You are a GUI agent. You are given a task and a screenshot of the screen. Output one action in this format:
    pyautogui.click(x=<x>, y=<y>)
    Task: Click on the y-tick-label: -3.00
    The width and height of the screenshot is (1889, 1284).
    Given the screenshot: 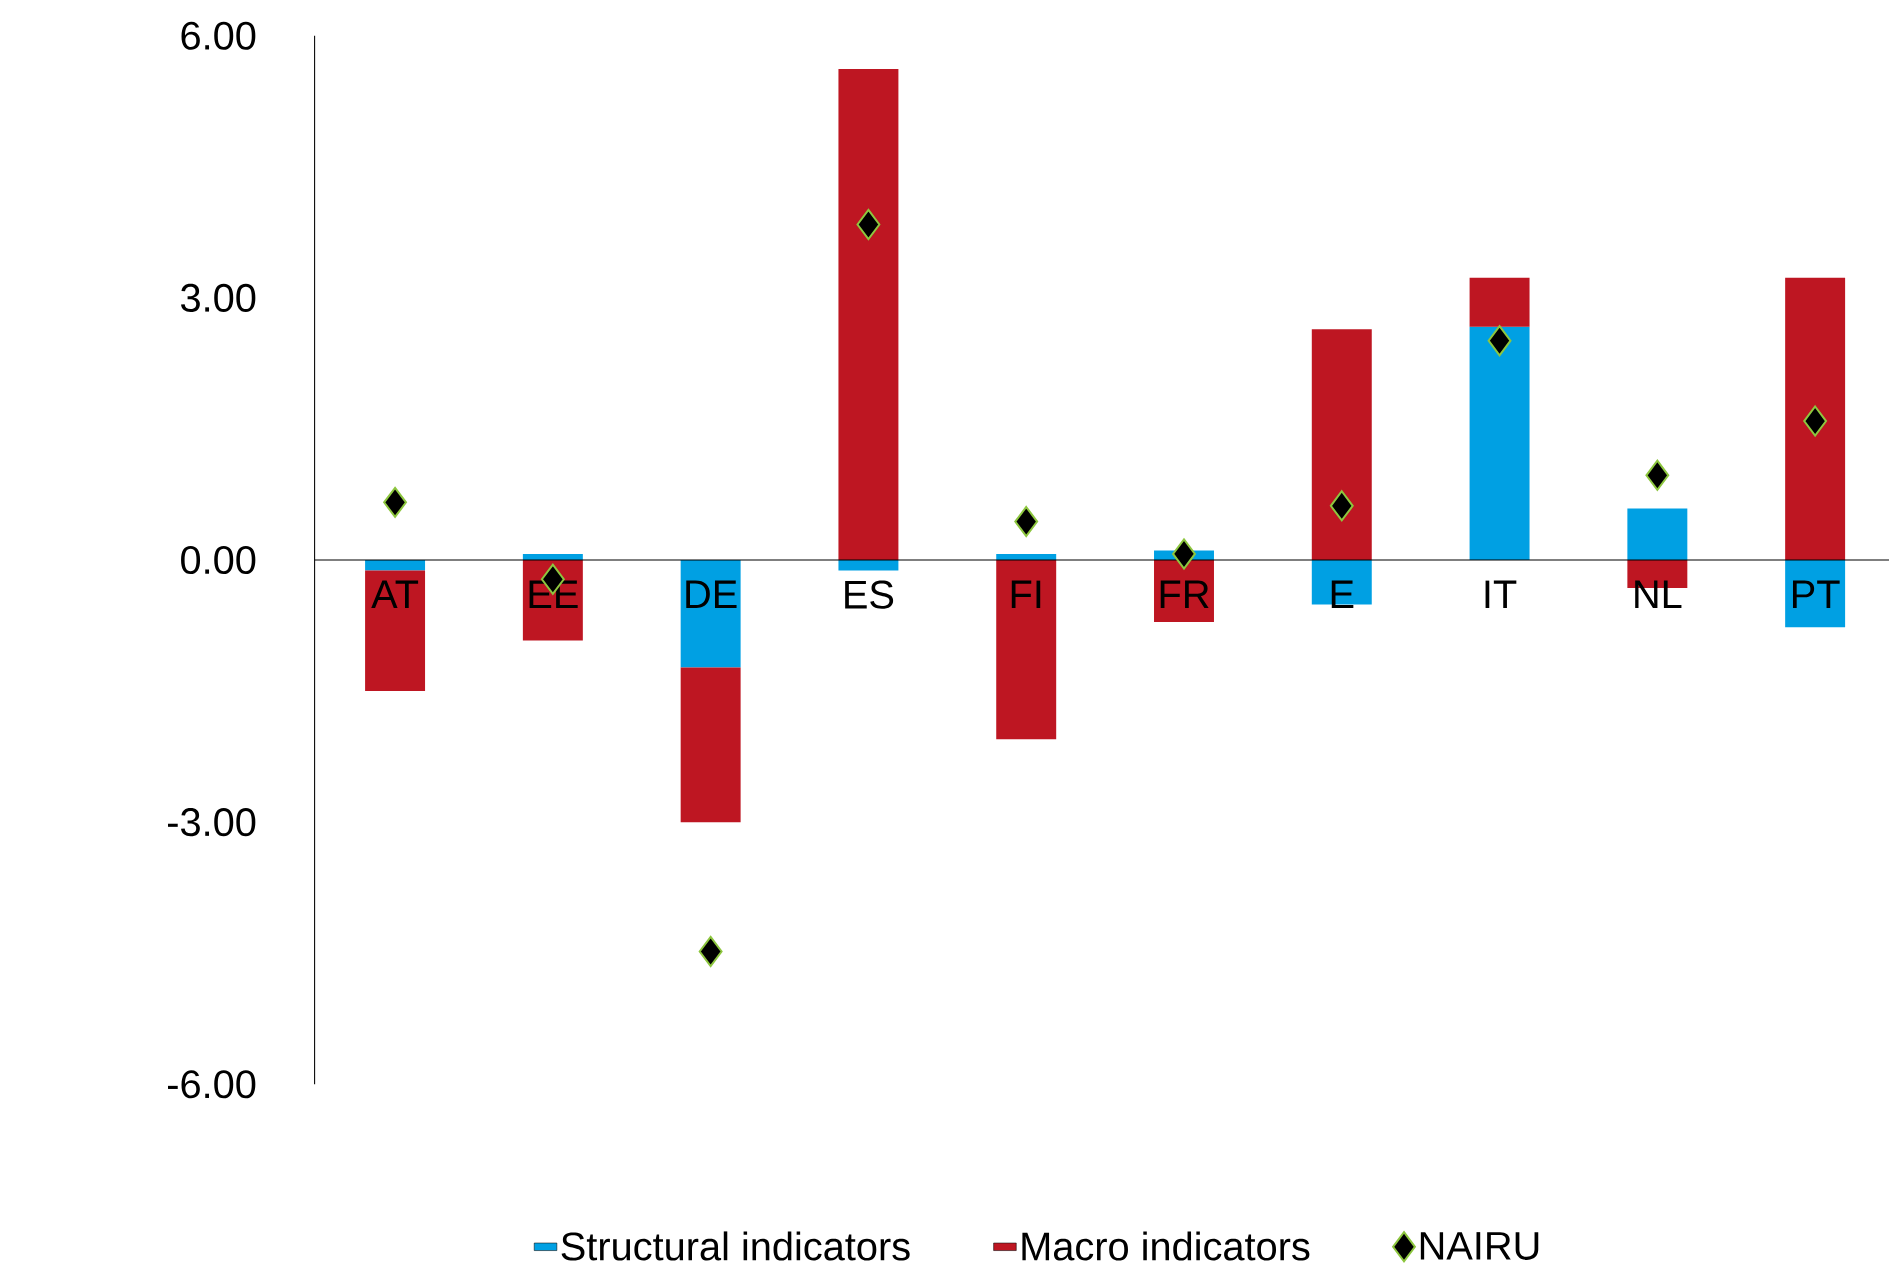 What is the action you would take?
    pyautogui.click(x=212, y=822)
    